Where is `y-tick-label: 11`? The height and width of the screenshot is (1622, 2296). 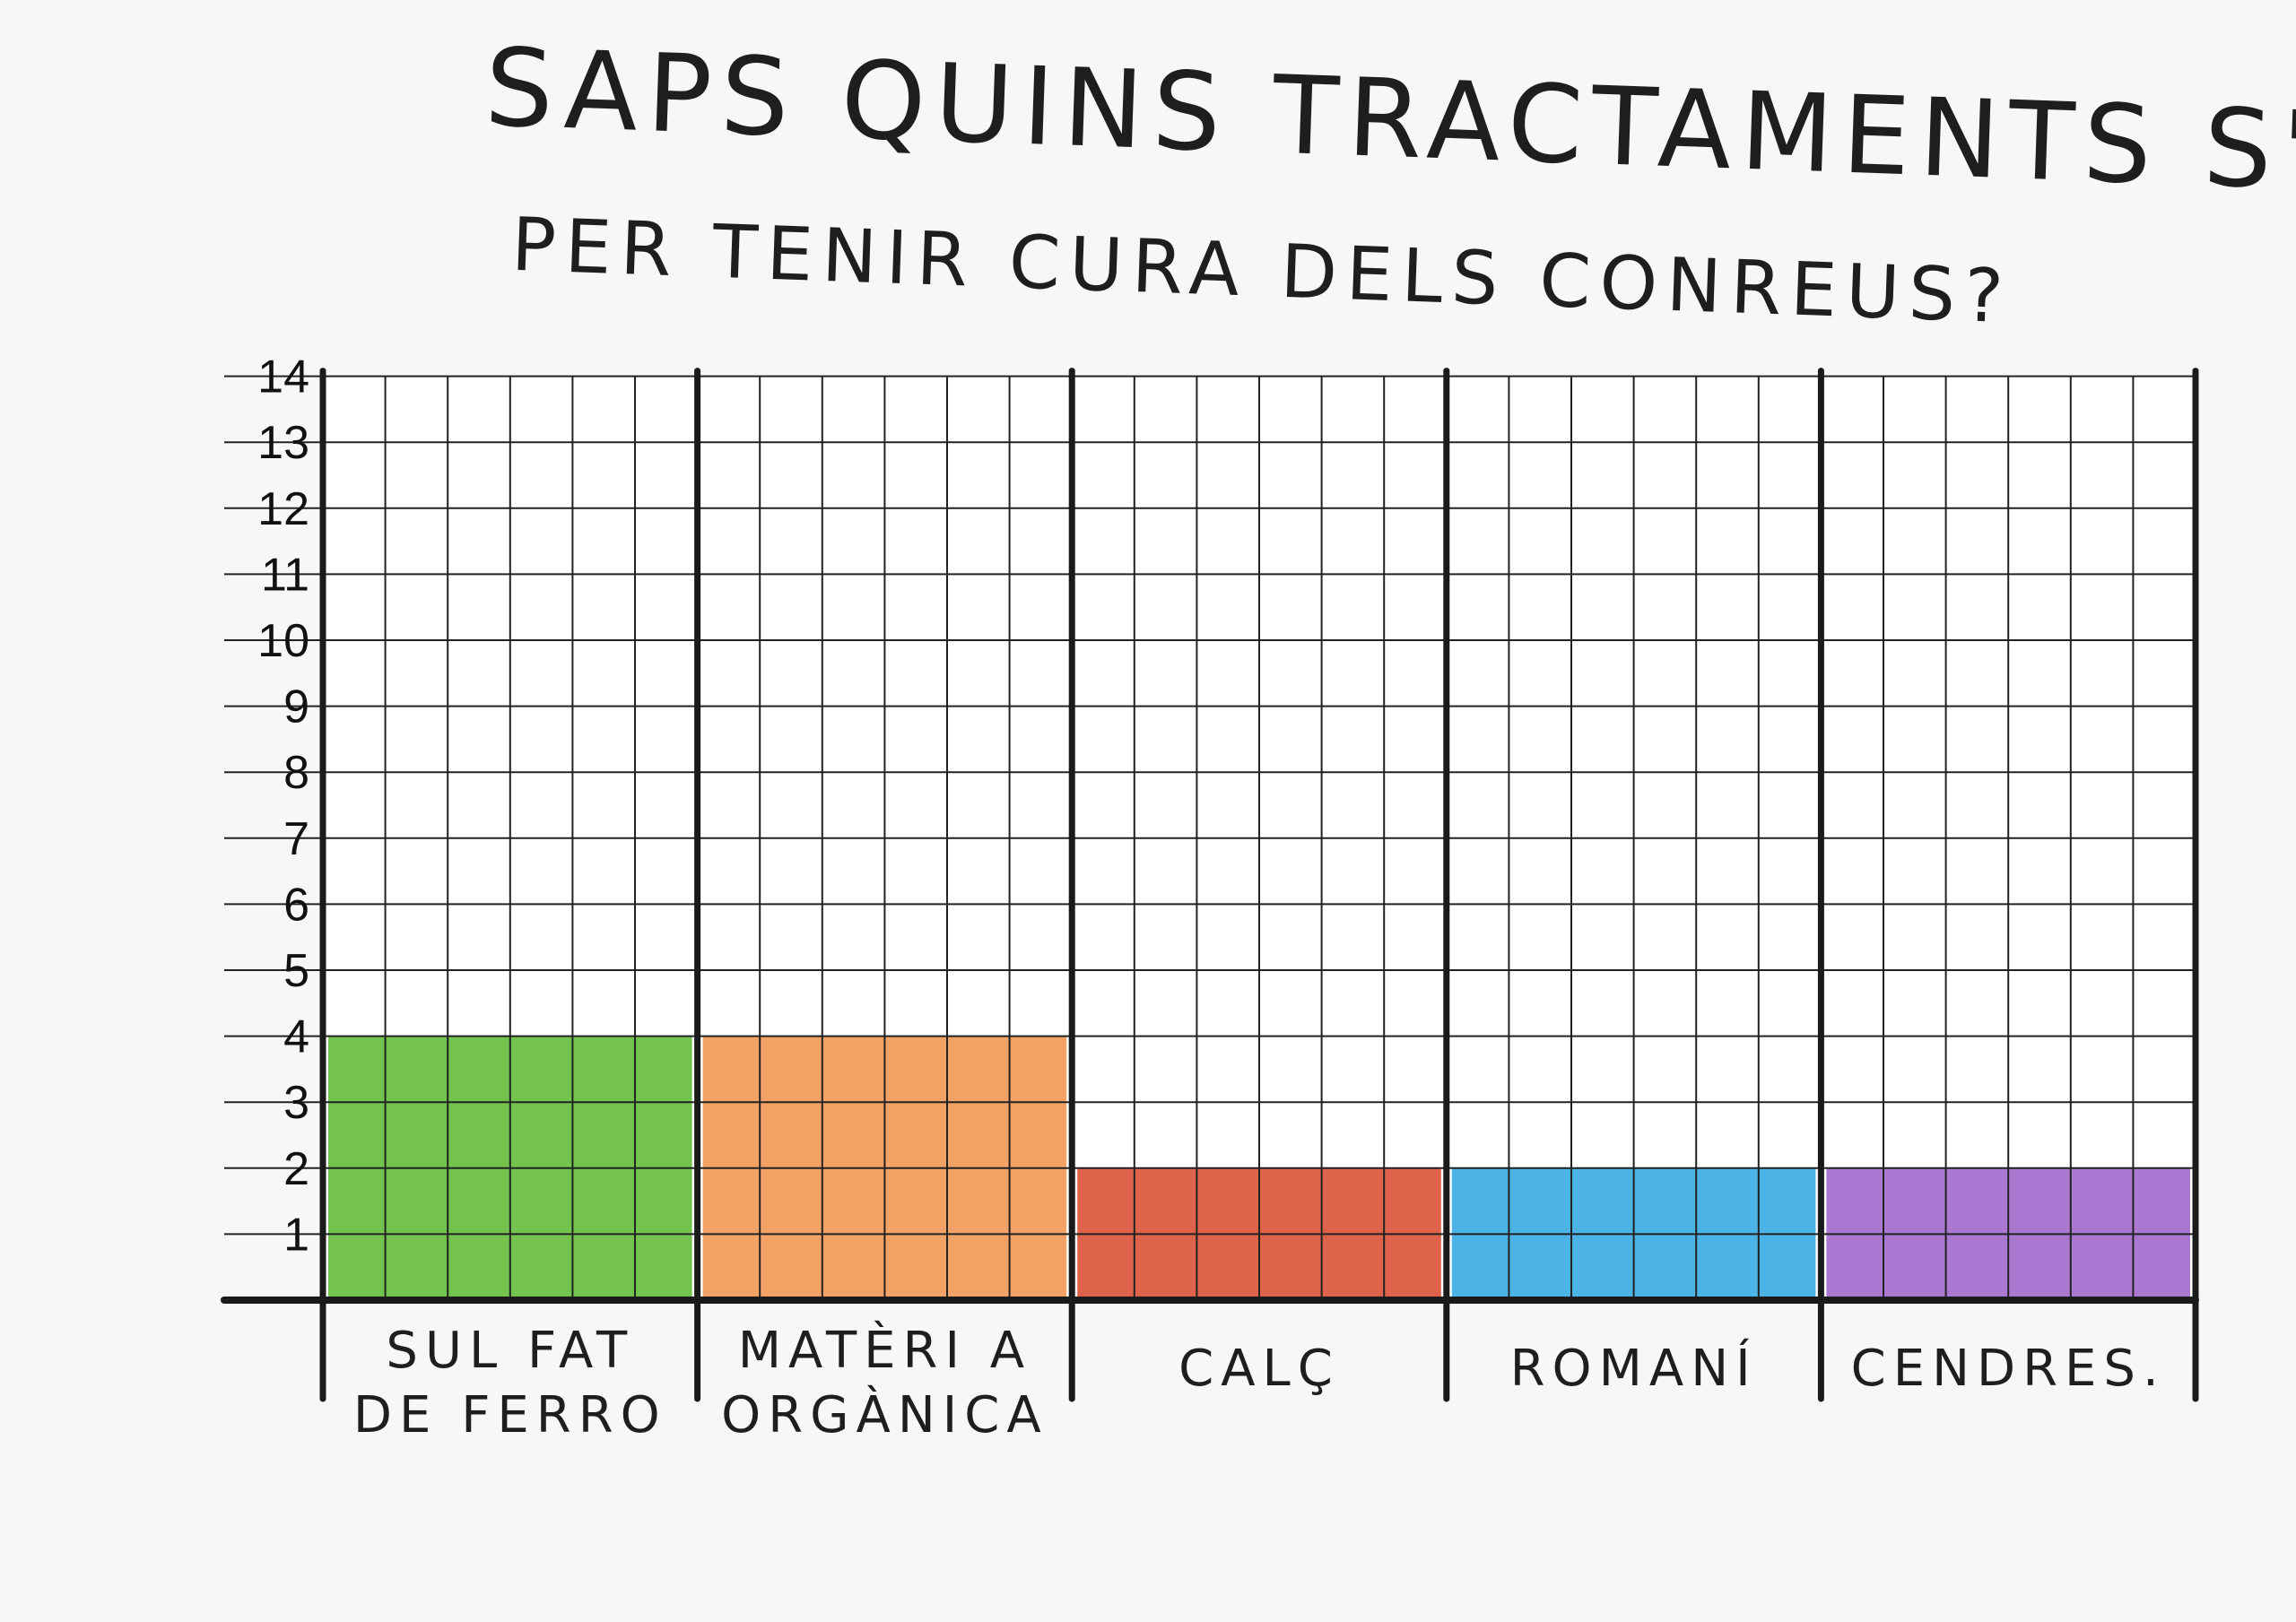
y-tick-label: 11 is located at coordinates (285, 575).